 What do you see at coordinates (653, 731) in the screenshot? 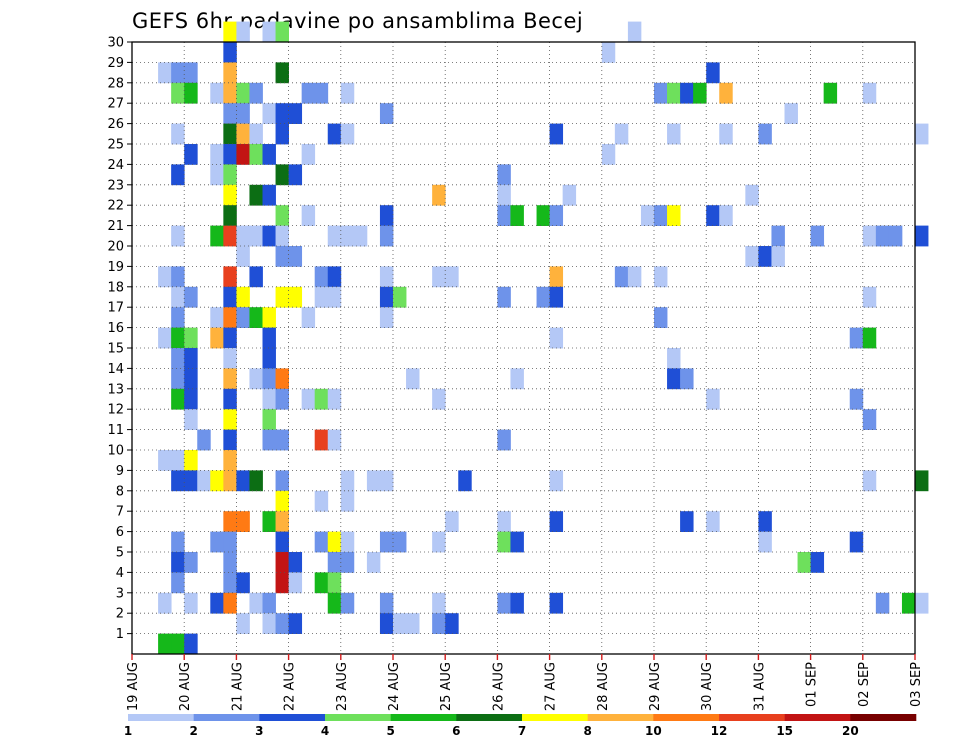
I see `legend-label: 10` at bounding box center [653, 731].